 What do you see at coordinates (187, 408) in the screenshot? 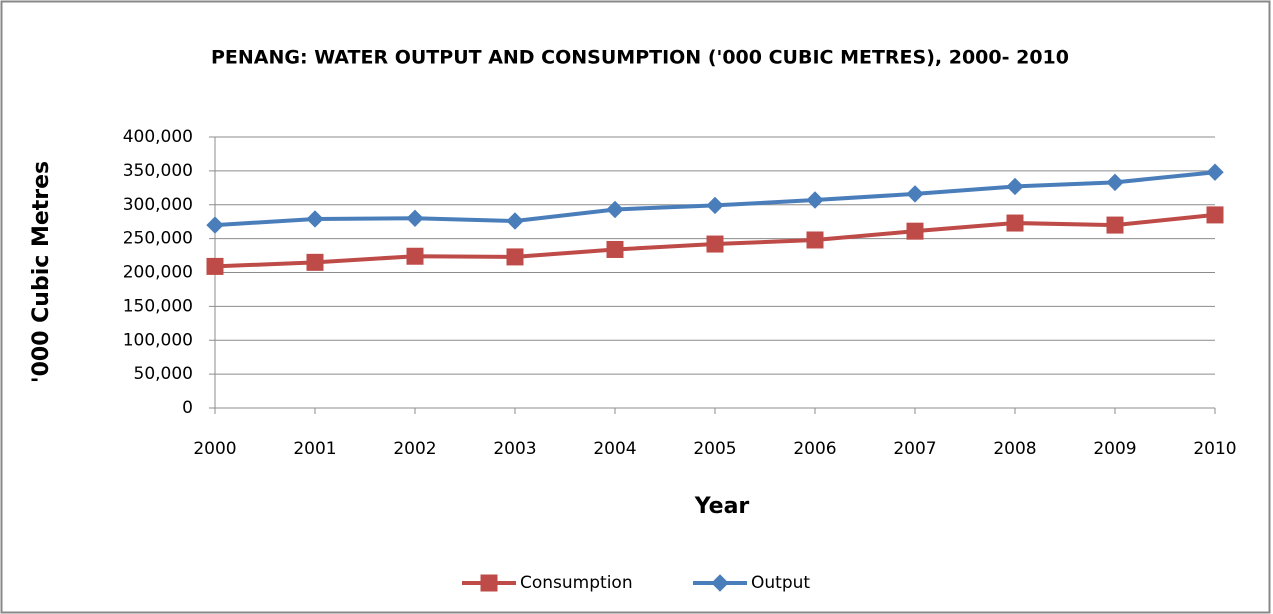
I see `y-tick-label: 0` at bounding box center [187, 408].